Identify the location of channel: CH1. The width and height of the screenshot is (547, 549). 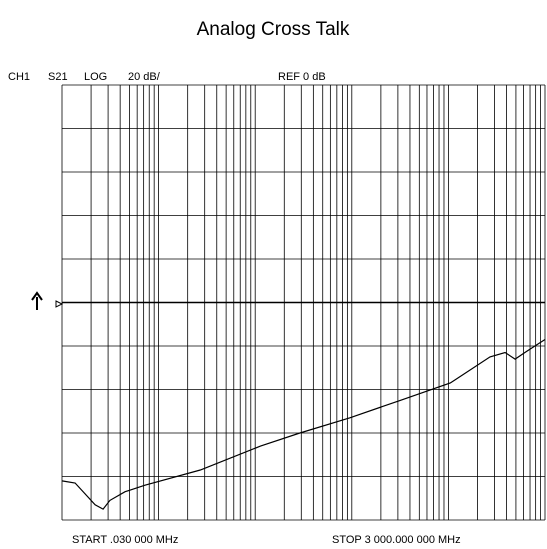
(19, 77).